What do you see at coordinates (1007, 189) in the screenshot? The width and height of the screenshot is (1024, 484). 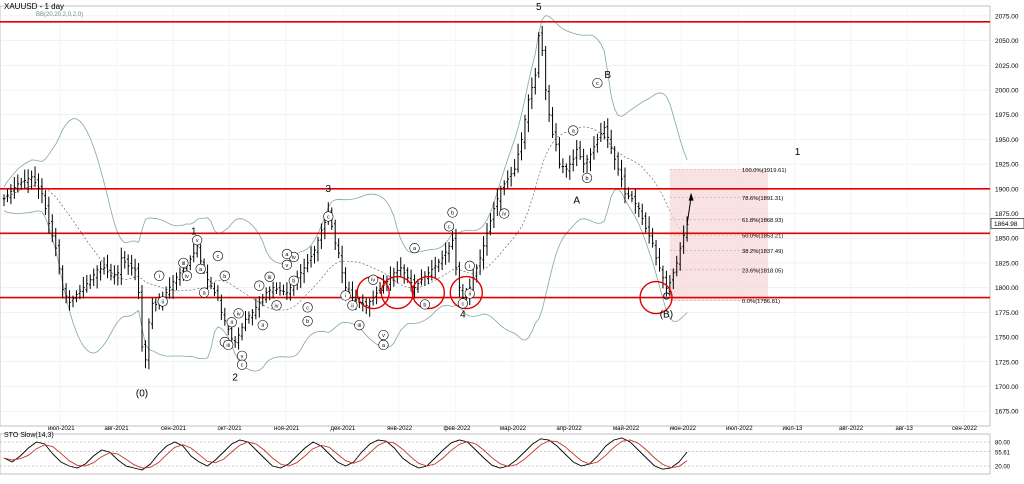 I see `y-tick-label: 1900.00` at bounding box center [1007, 189].